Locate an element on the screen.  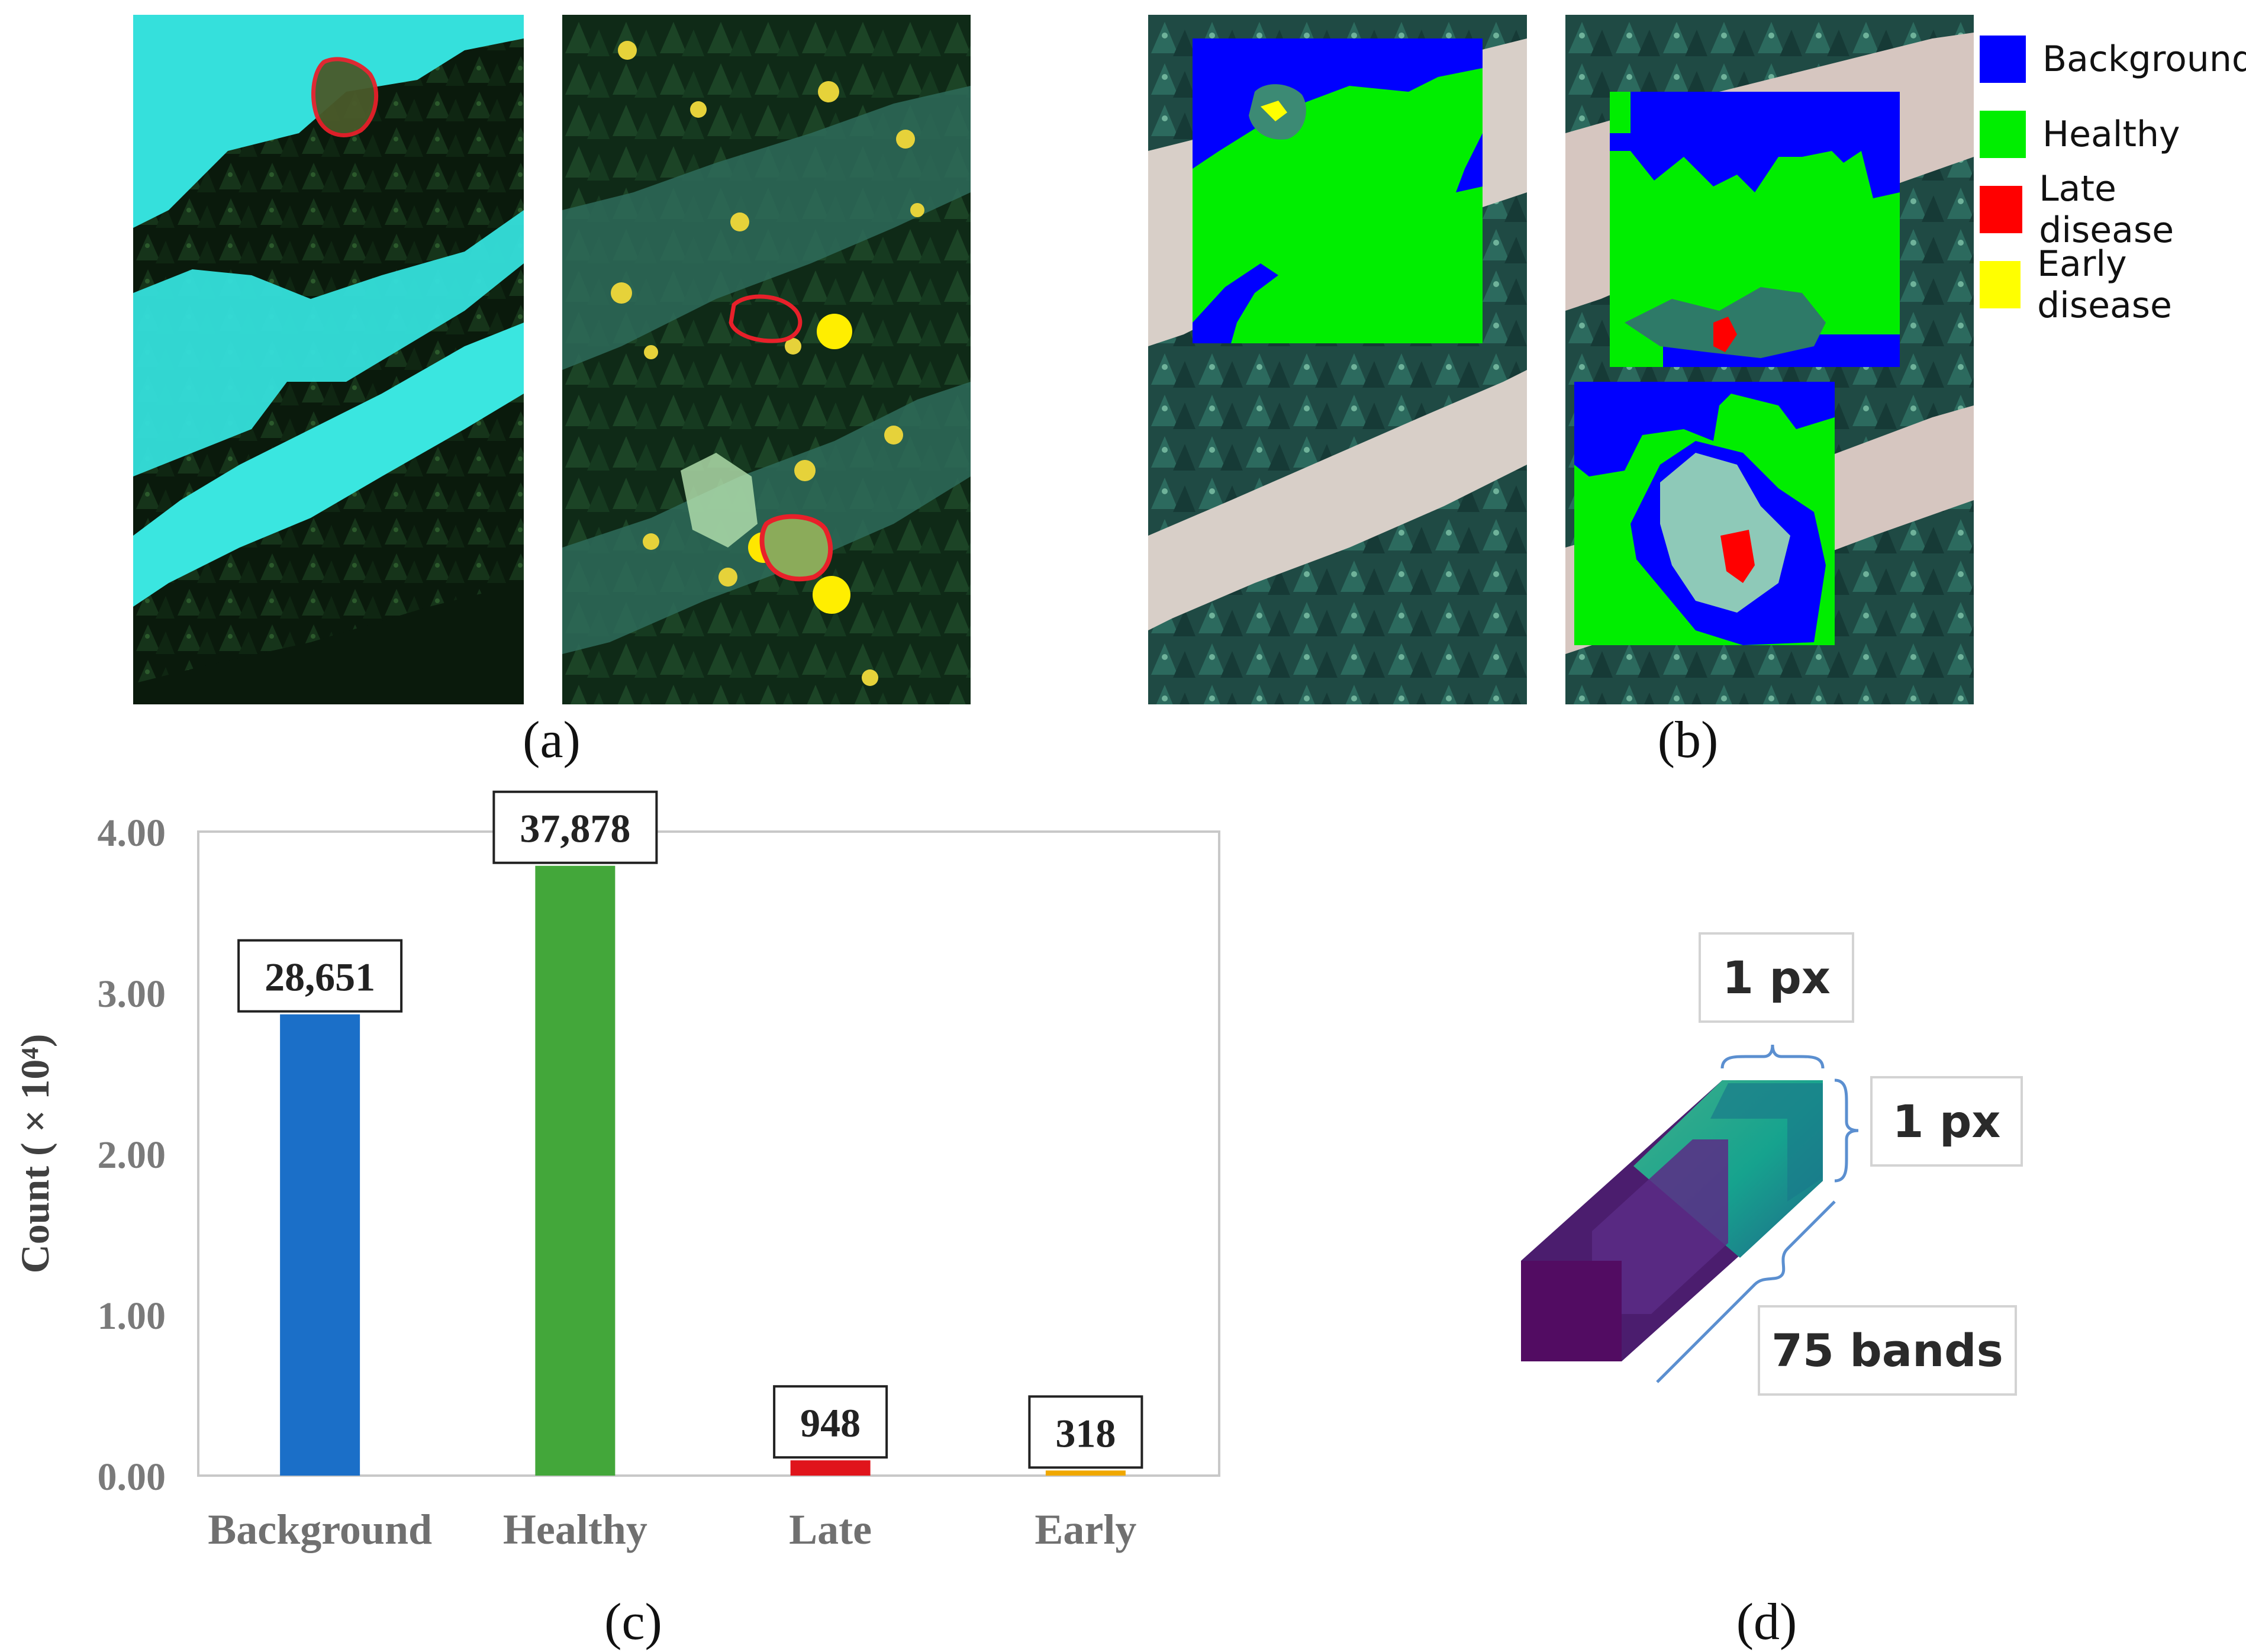
depth-label: 75 bands is located at coordinates (1887, 1350).